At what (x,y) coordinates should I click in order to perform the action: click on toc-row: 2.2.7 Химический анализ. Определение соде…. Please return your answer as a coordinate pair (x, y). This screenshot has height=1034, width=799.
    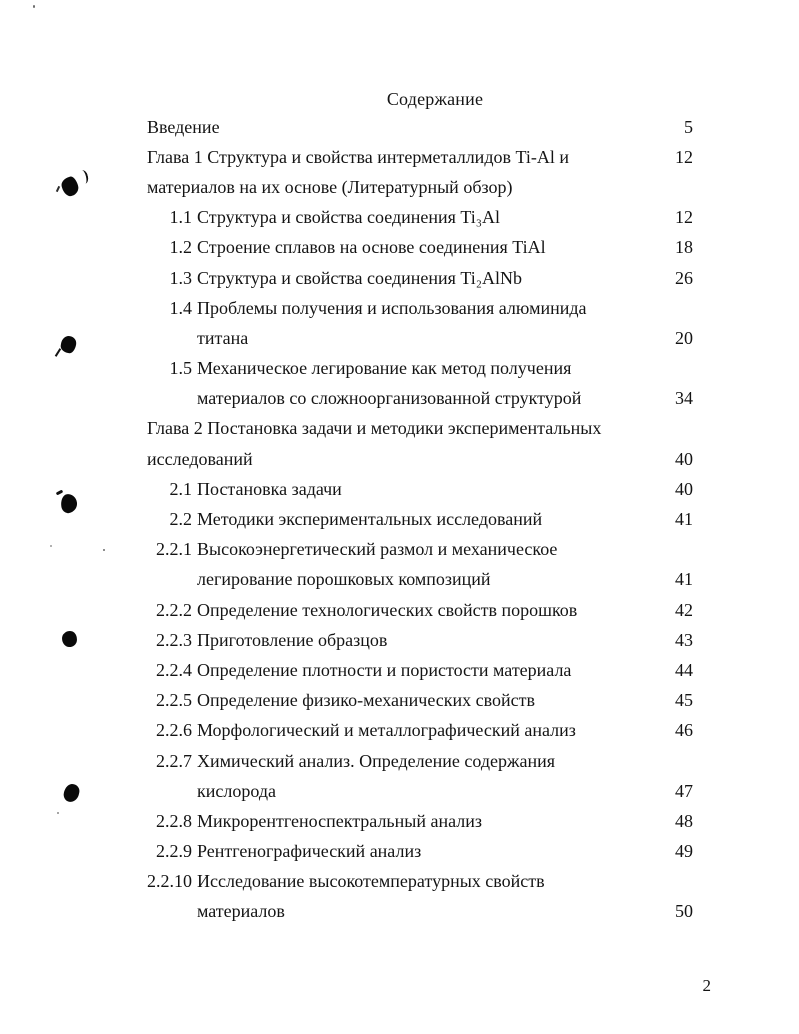
    Looking at the image, I should click on (420, 761).